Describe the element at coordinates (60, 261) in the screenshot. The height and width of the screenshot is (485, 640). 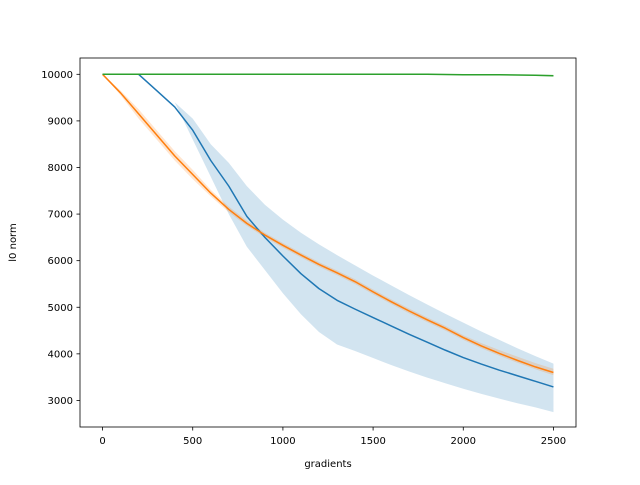
I see `y-tick-label: 6000` at that location.